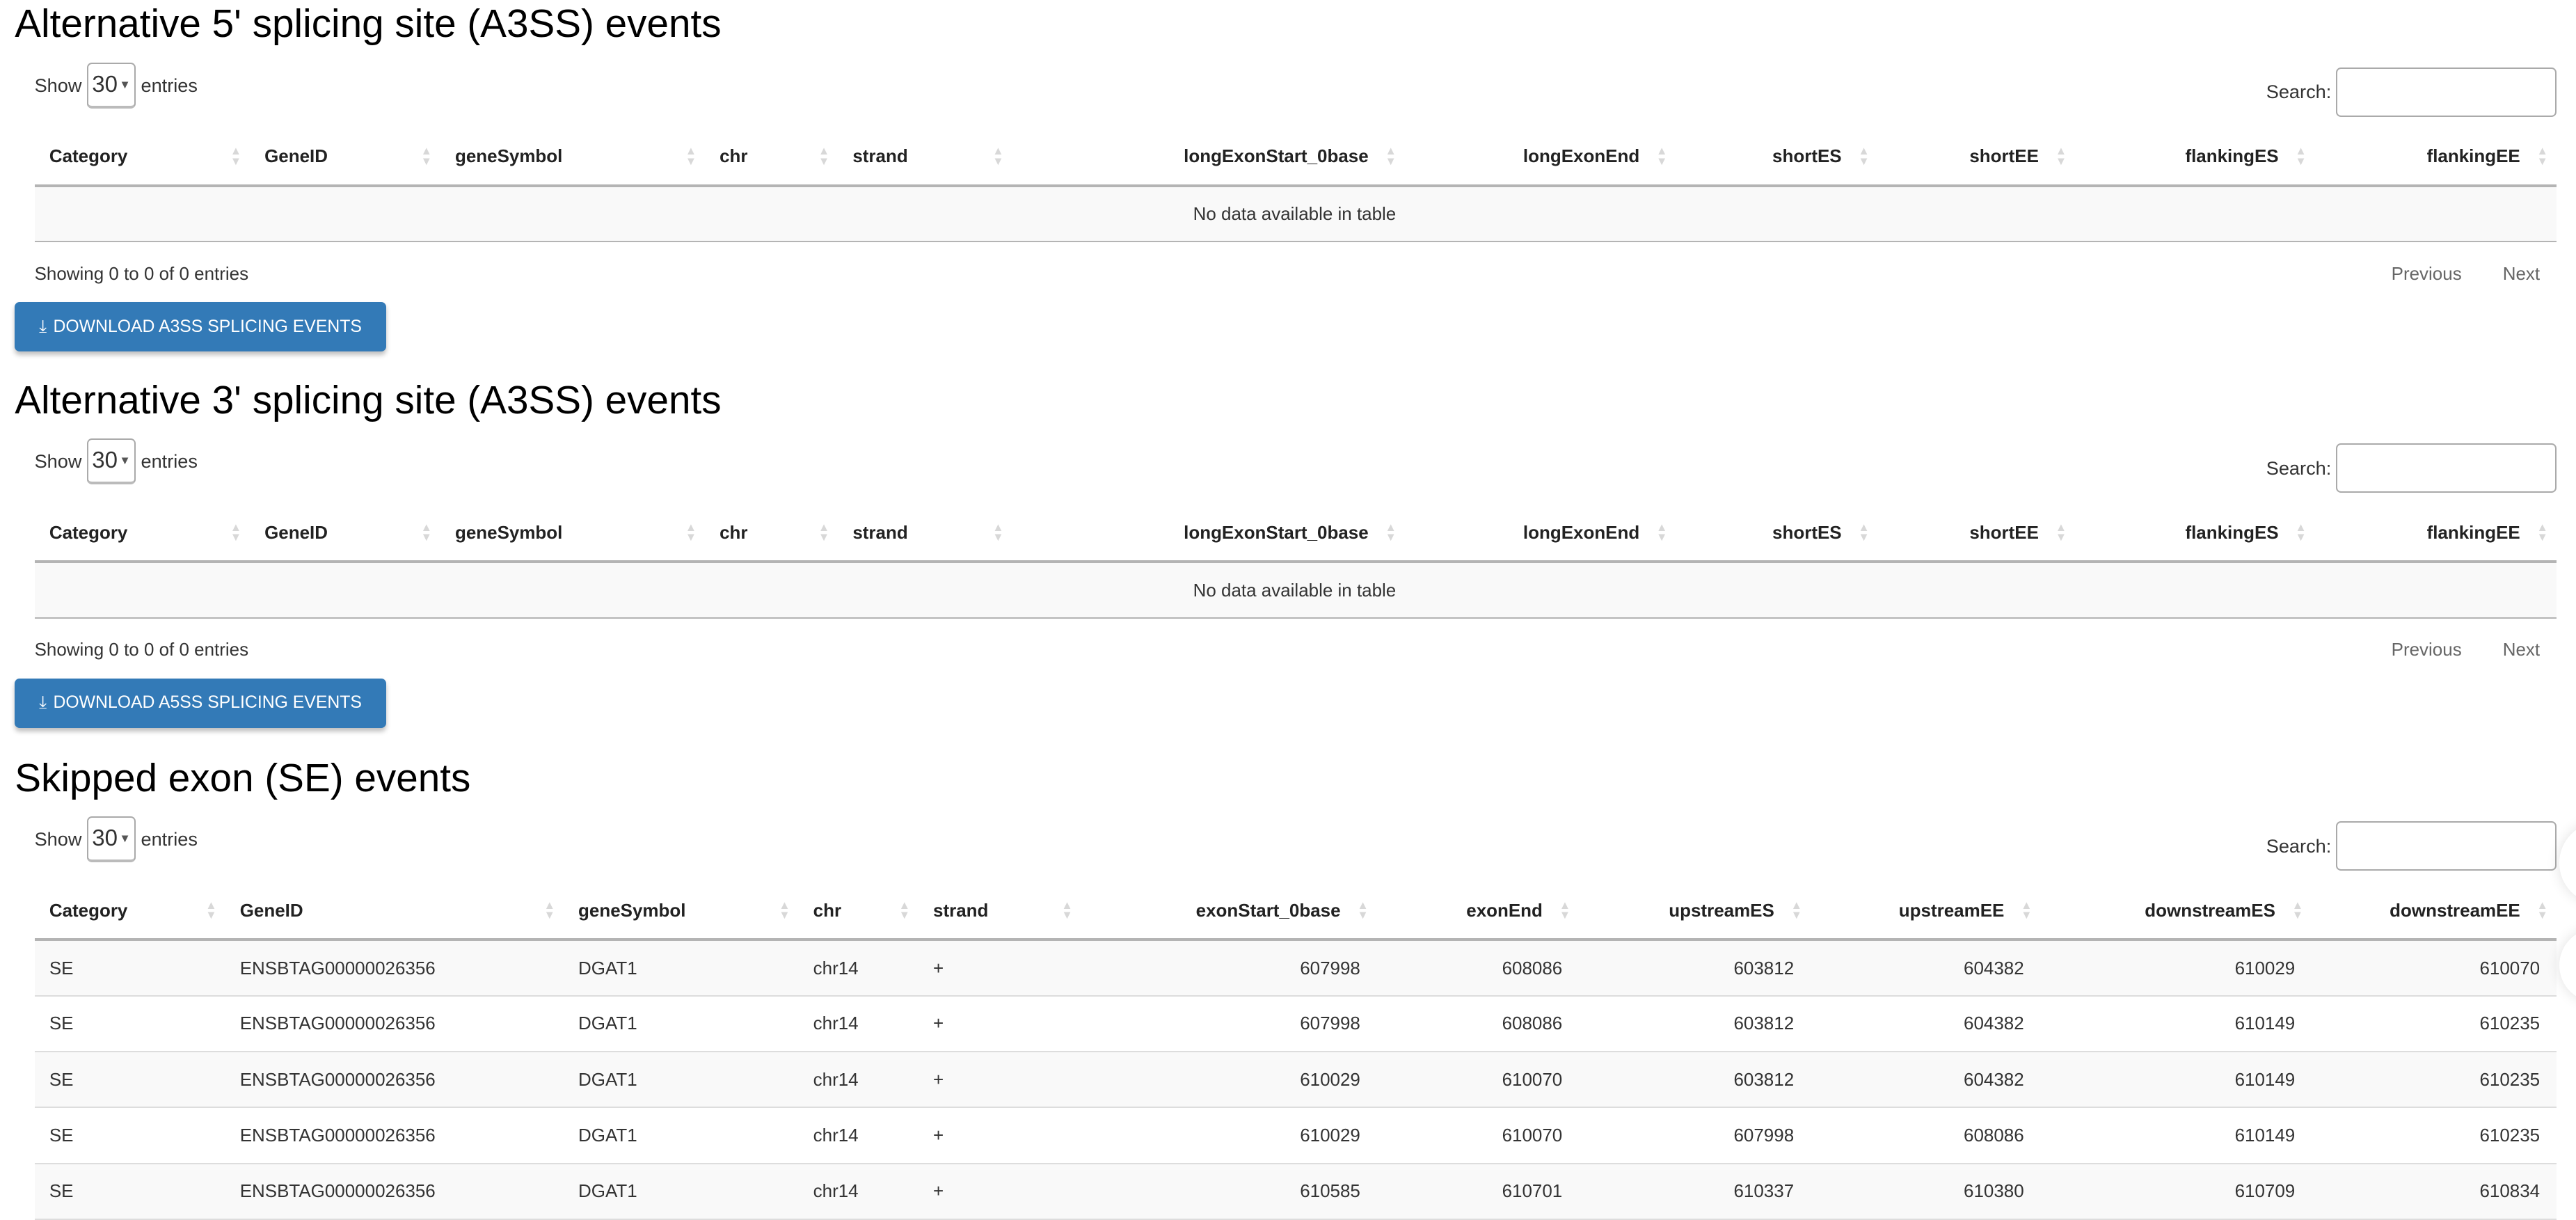 The width and height of the screenshot is (2576, 1220). I want to click on entries-length-control: Show 30 ▼ entries, so click(116, 85).